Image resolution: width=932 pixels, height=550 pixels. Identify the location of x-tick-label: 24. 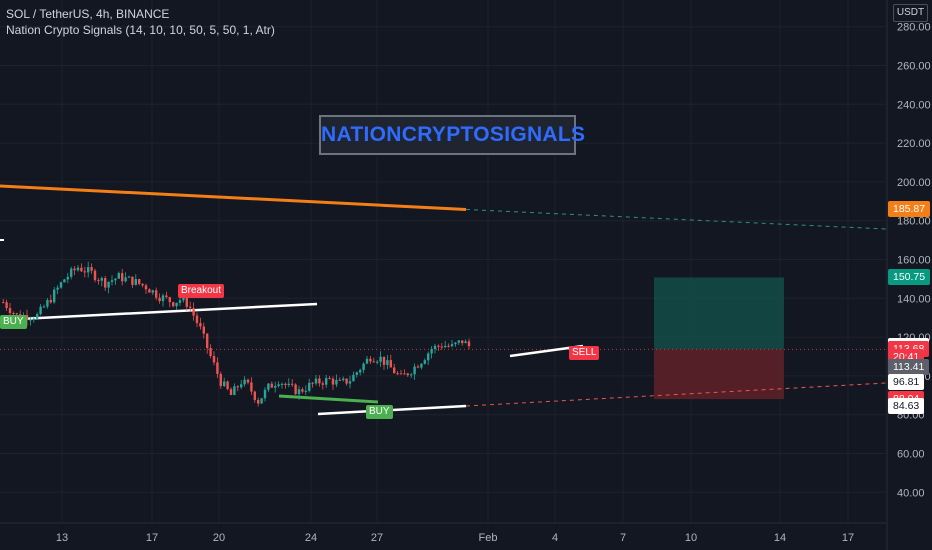
(311, 538).